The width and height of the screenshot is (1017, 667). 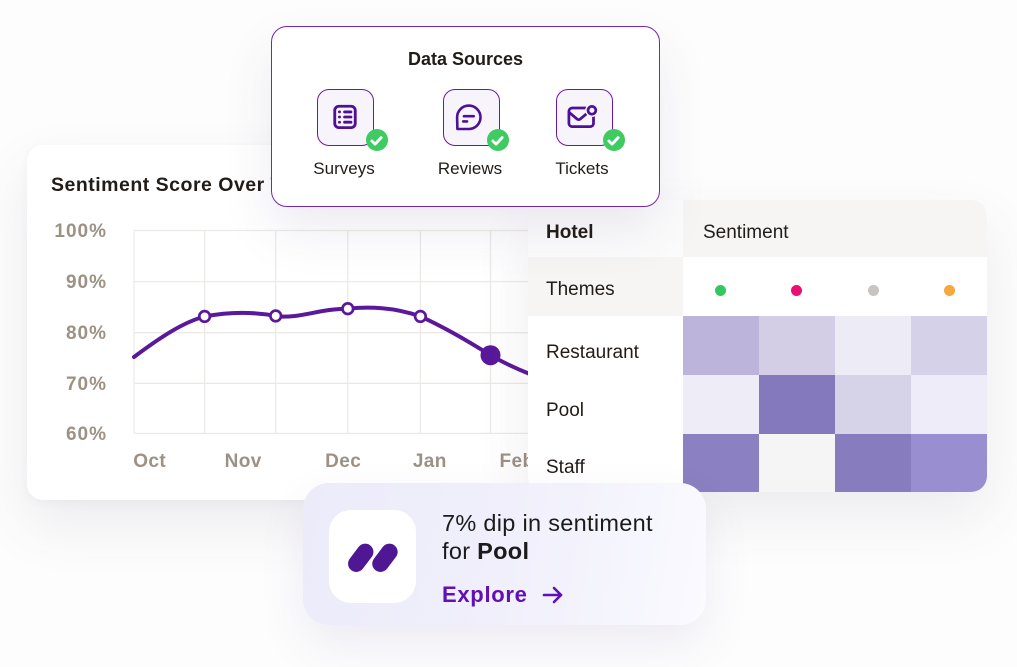 I want to click on svg-text: Feb, so click(x=517, y=461).